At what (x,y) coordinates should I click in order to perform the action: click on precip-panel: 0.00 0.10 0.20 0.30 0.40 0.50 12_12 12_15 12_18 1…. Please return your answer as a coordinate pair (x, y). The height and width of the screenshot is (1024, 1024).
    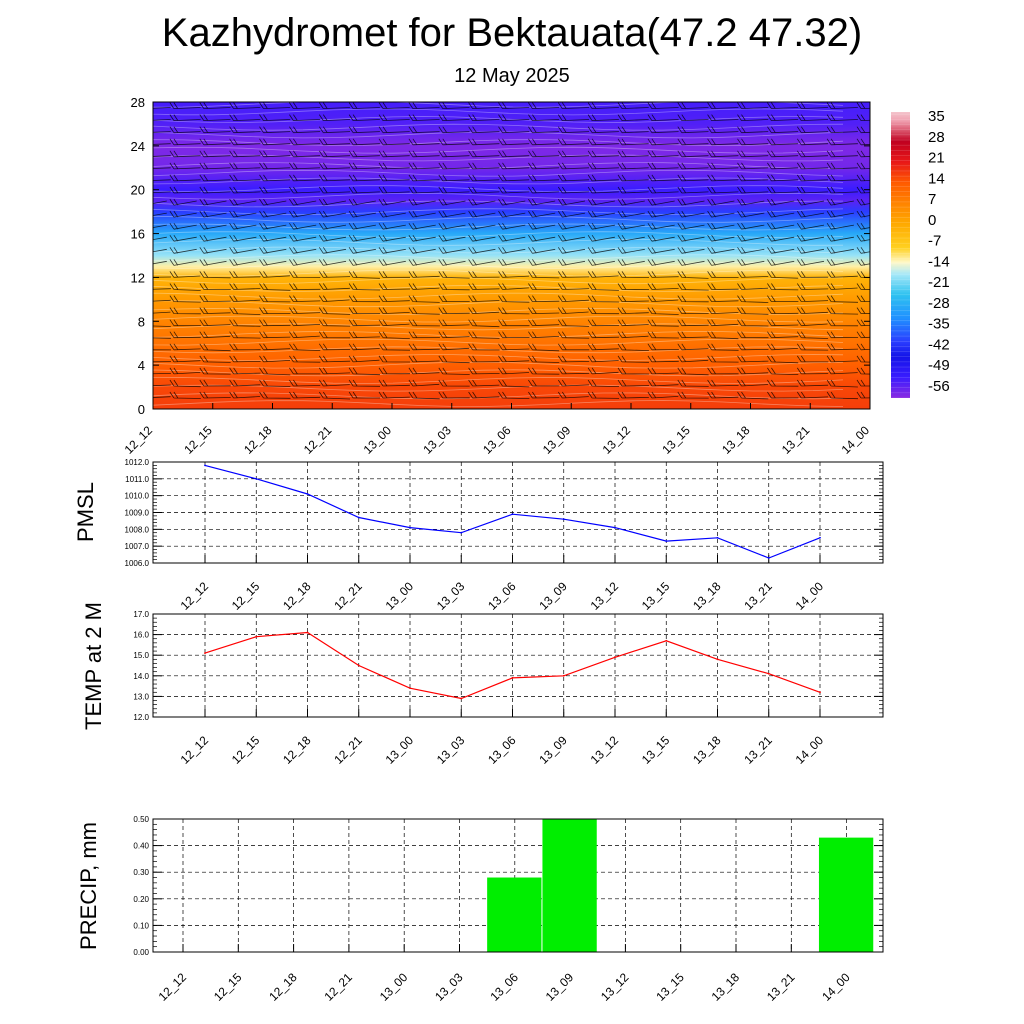
    Looking at the image, I should click on (480, 909).